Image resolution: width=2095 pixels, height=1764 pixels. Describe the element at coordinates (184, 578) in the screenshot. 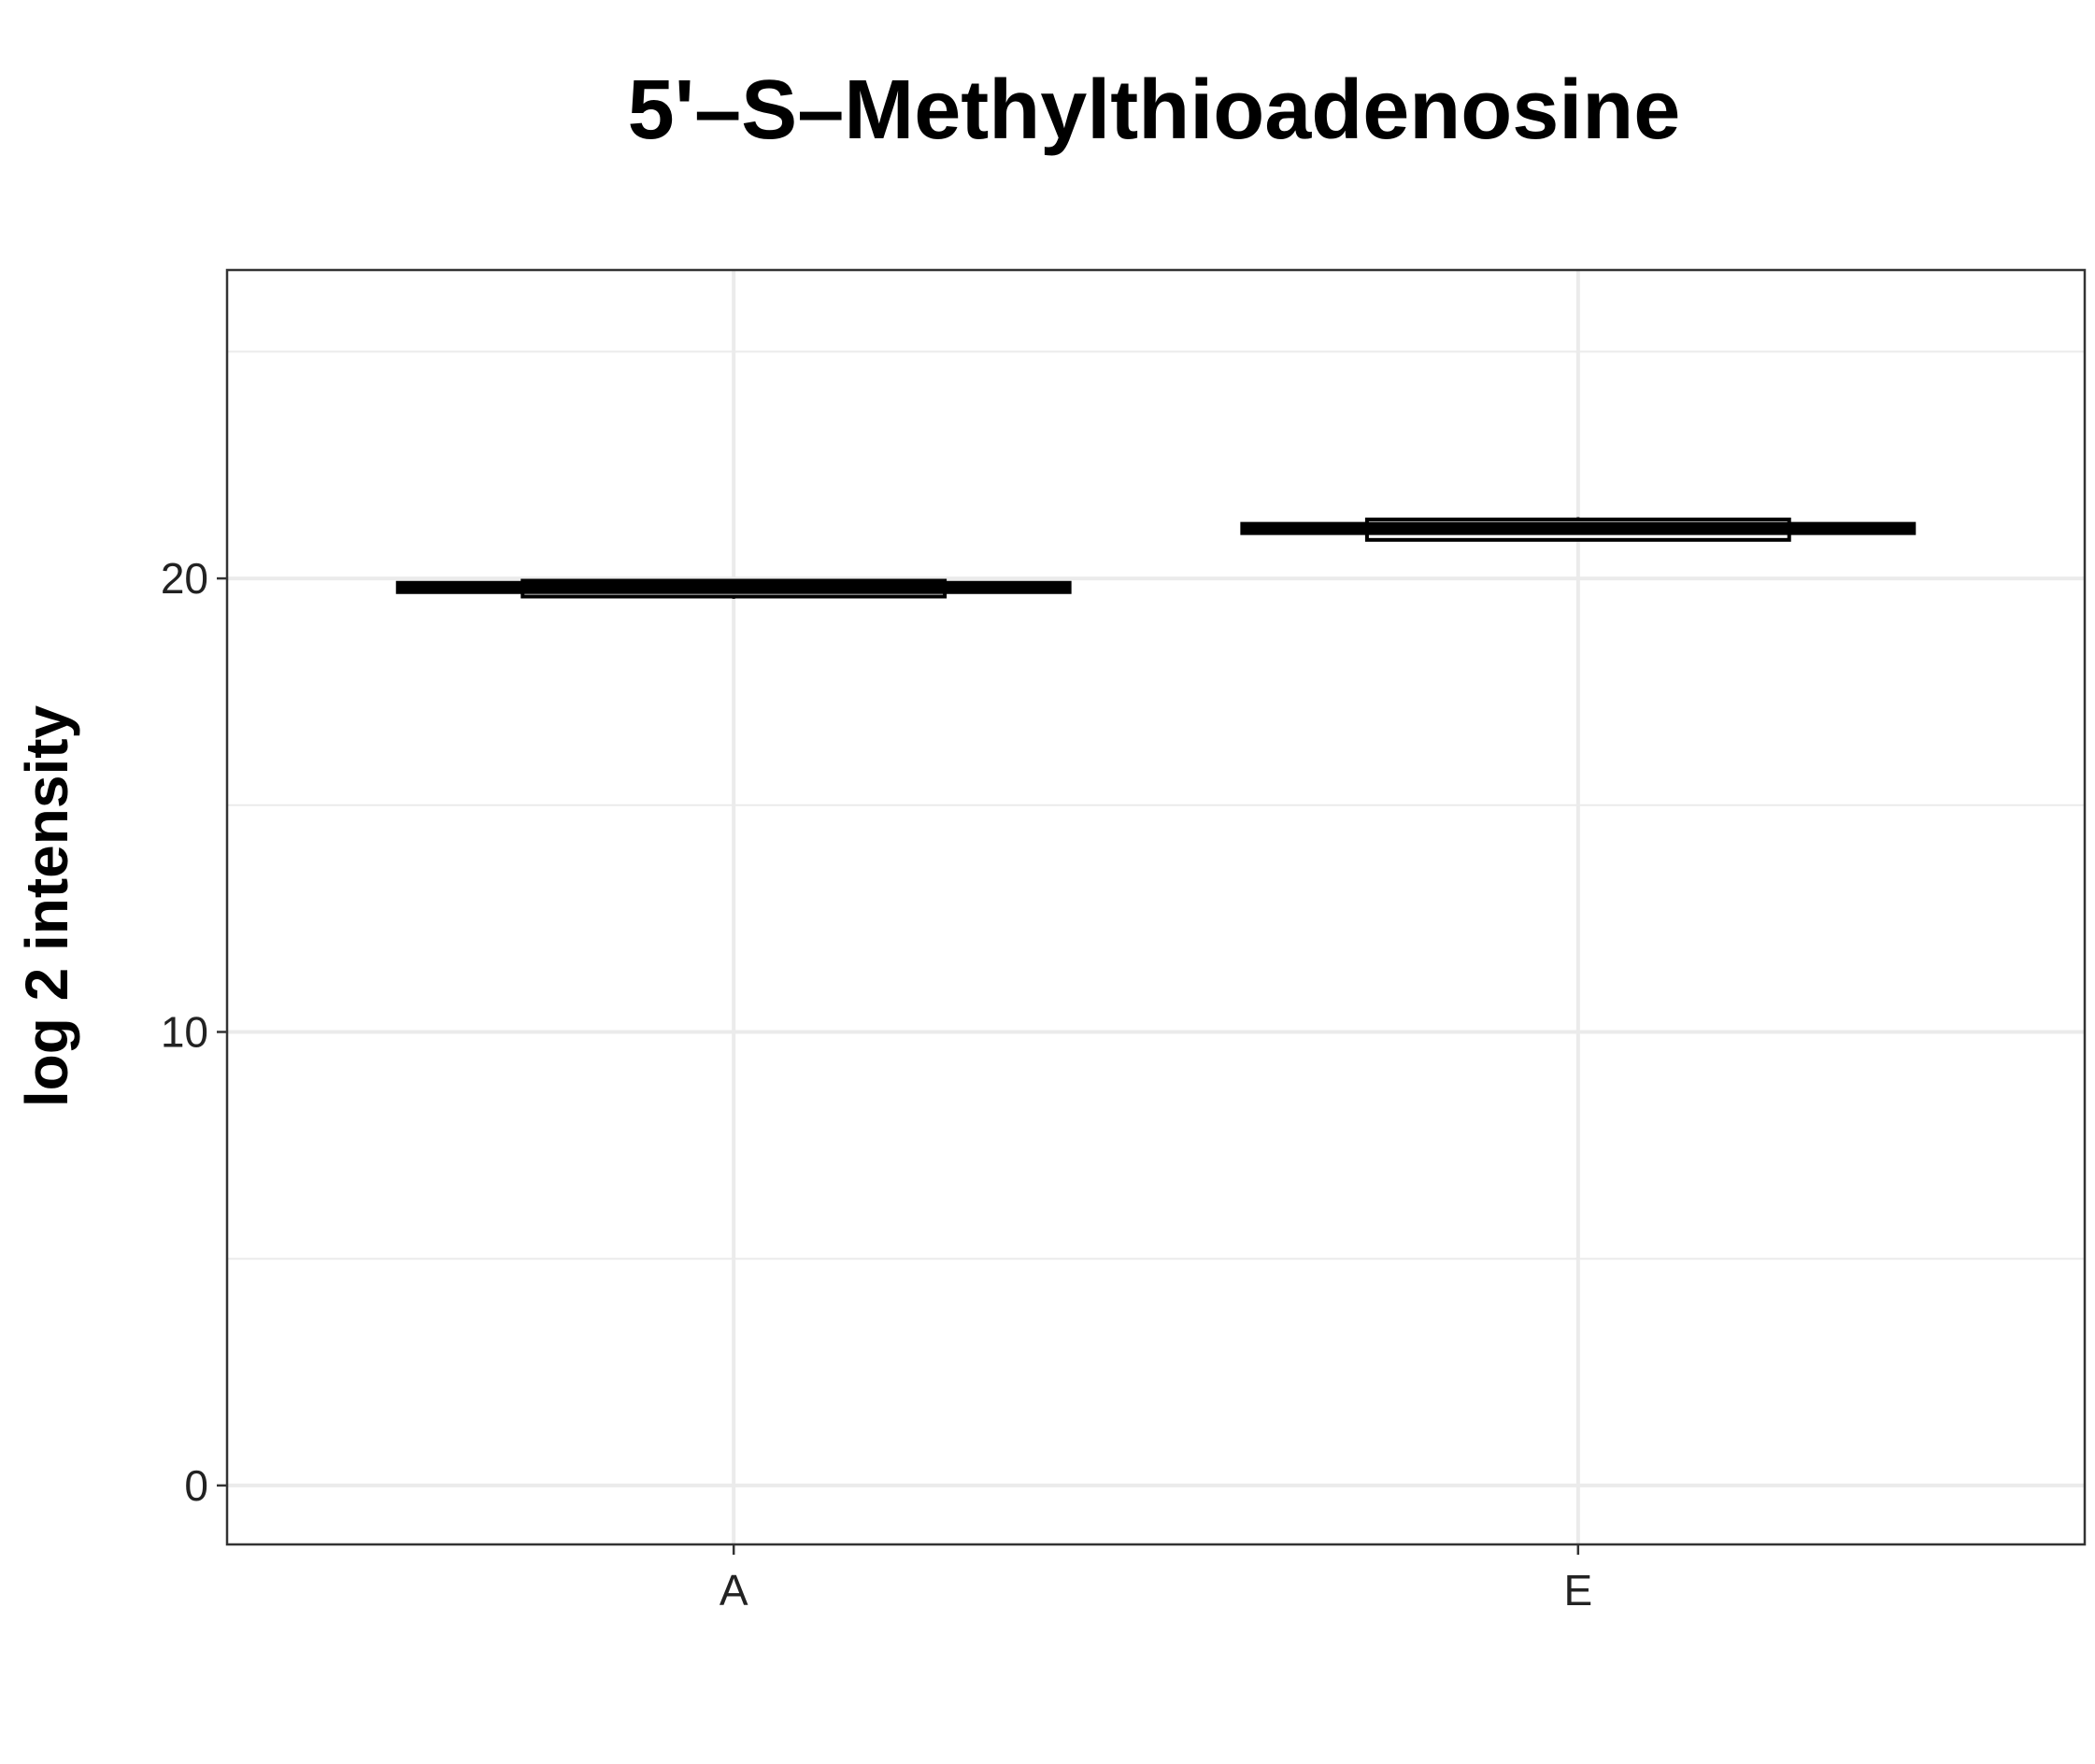

I see `y-tick-label: 20` at that location.